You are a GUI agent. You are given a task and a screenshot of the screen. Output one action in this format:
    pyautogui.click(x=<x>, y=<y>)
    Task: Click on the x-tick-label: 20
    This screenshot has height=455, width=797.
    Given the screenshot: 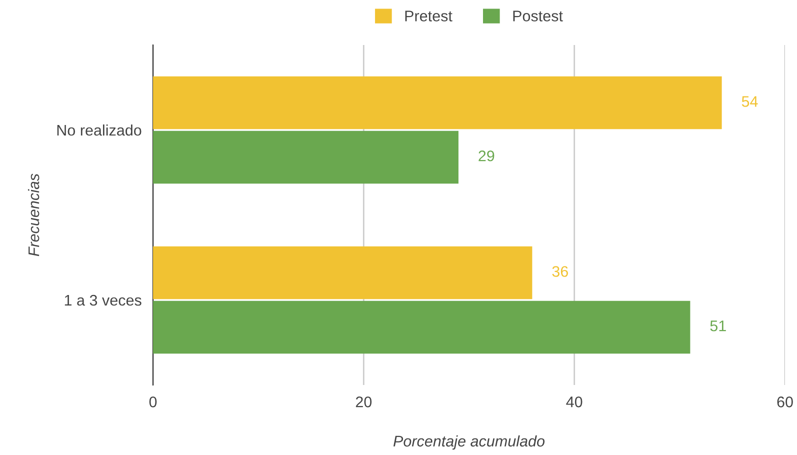 What is the action you would take?
    pyautogui.click(x=364, y=402)
    